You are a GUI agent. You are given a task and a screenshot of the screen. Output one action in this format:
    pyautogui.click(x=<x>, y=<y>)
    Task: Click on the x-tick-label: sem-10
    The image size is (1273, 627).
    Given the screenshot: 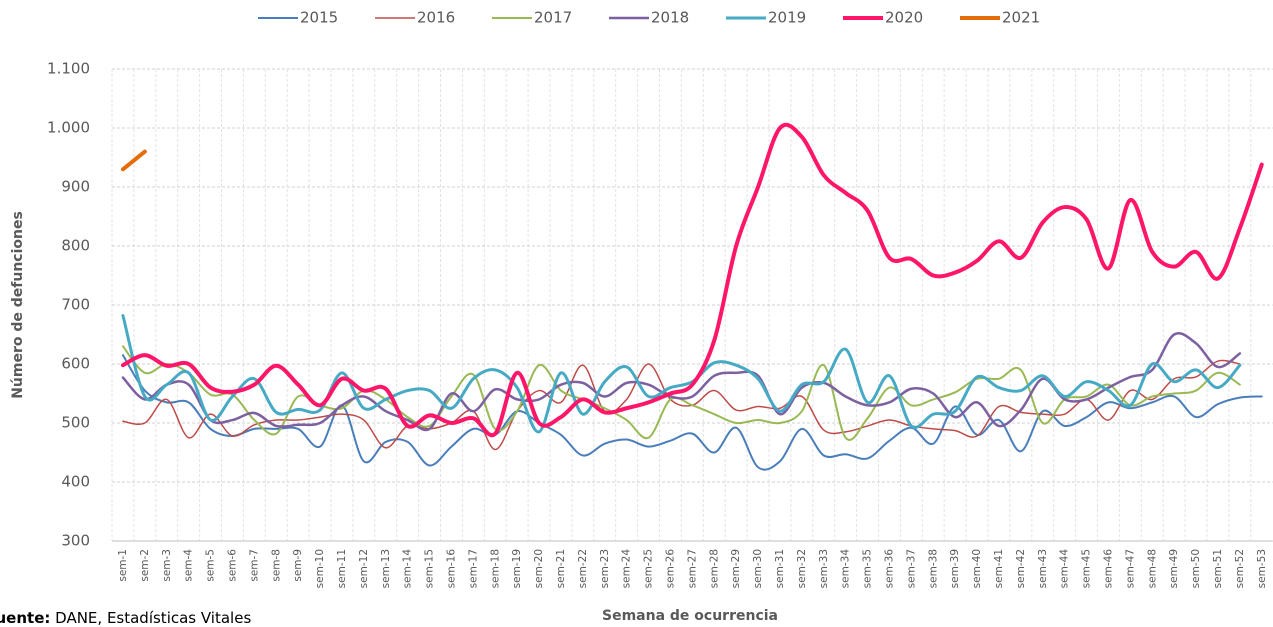 What is the action you would take?
    pyautogui.click(x=320, y=568)
    